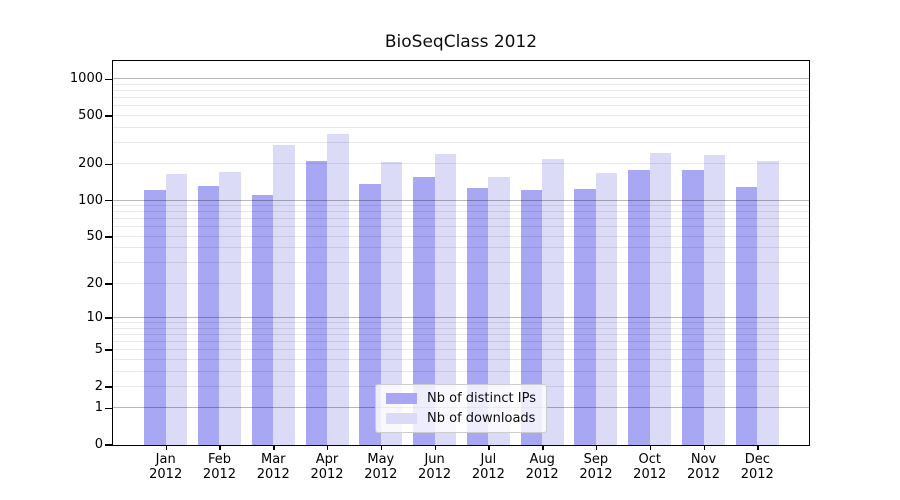 The image size is (900, 500). I want to click on bar-nov-downloads, so click(714, 300).